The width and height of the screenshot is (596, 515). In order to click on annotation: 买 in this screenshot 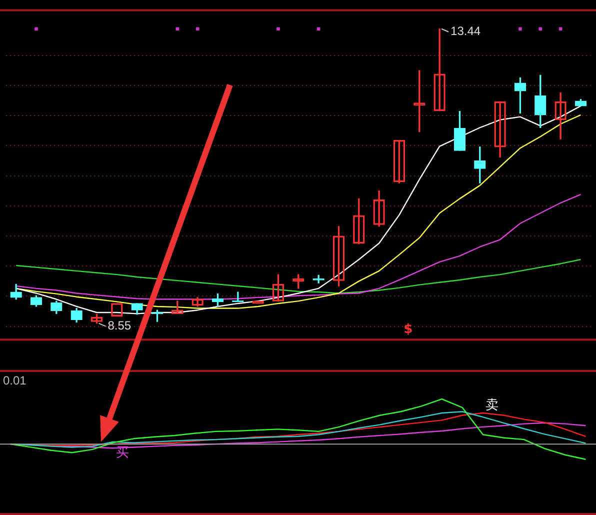, I will do `click(123, 452)`.